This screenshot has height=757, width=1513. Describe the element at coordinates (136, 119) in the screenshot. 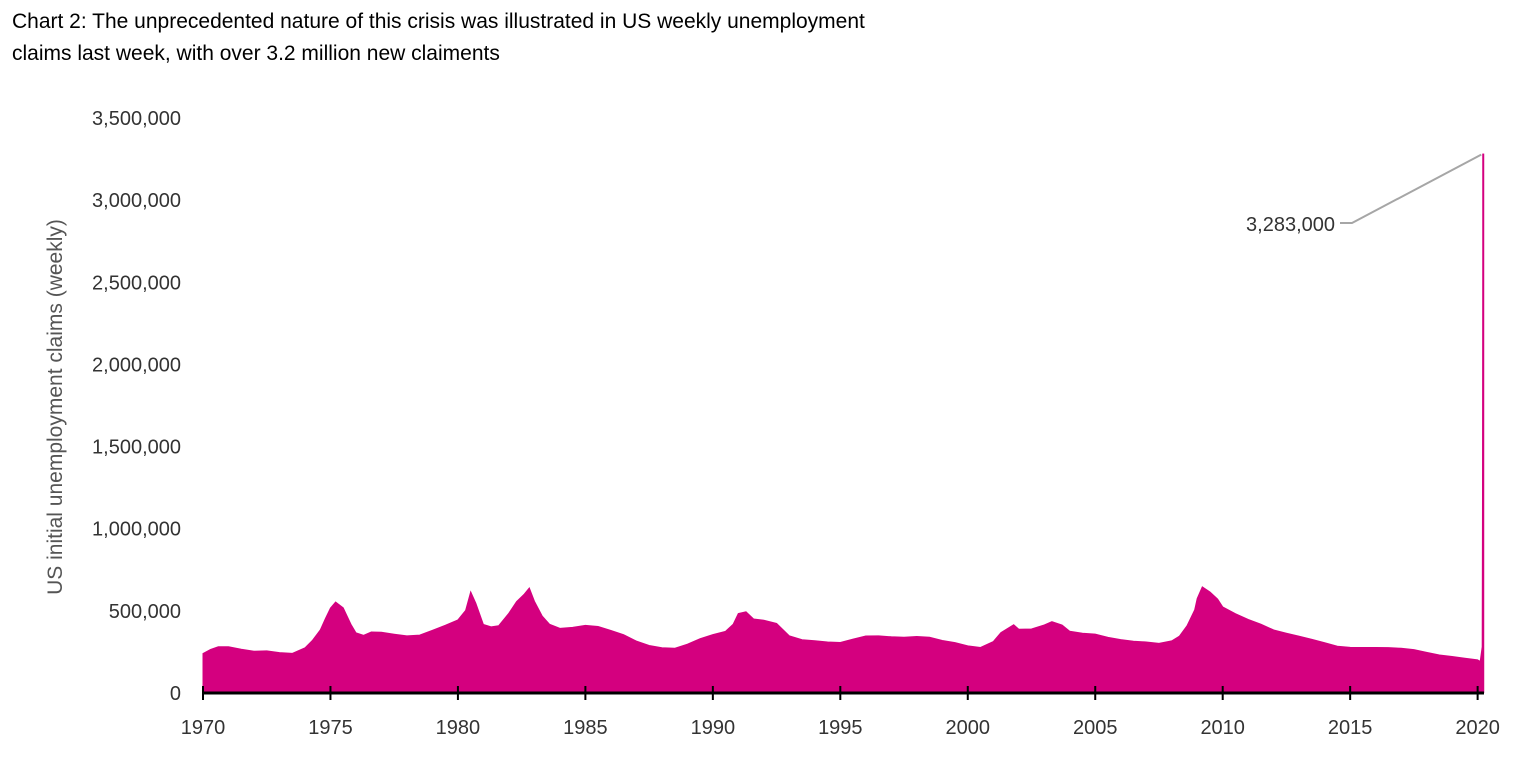

I see `y-tick-label: 3,500,000` at that location.